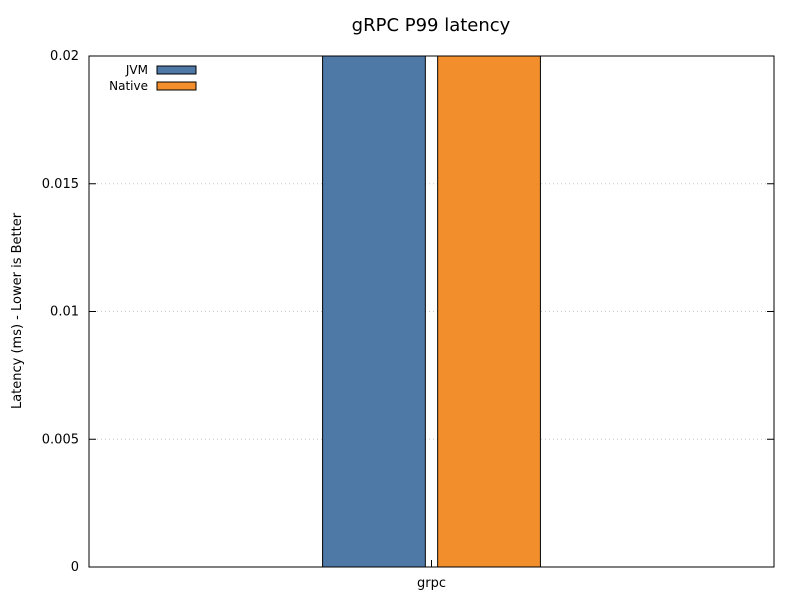 The image size is (800, 600). What do you see at coordinates (17, 310) in the screenshot?
I see `y-axis-label: Latency (ms) - Lower is Better` at bounding box center [17, 310].